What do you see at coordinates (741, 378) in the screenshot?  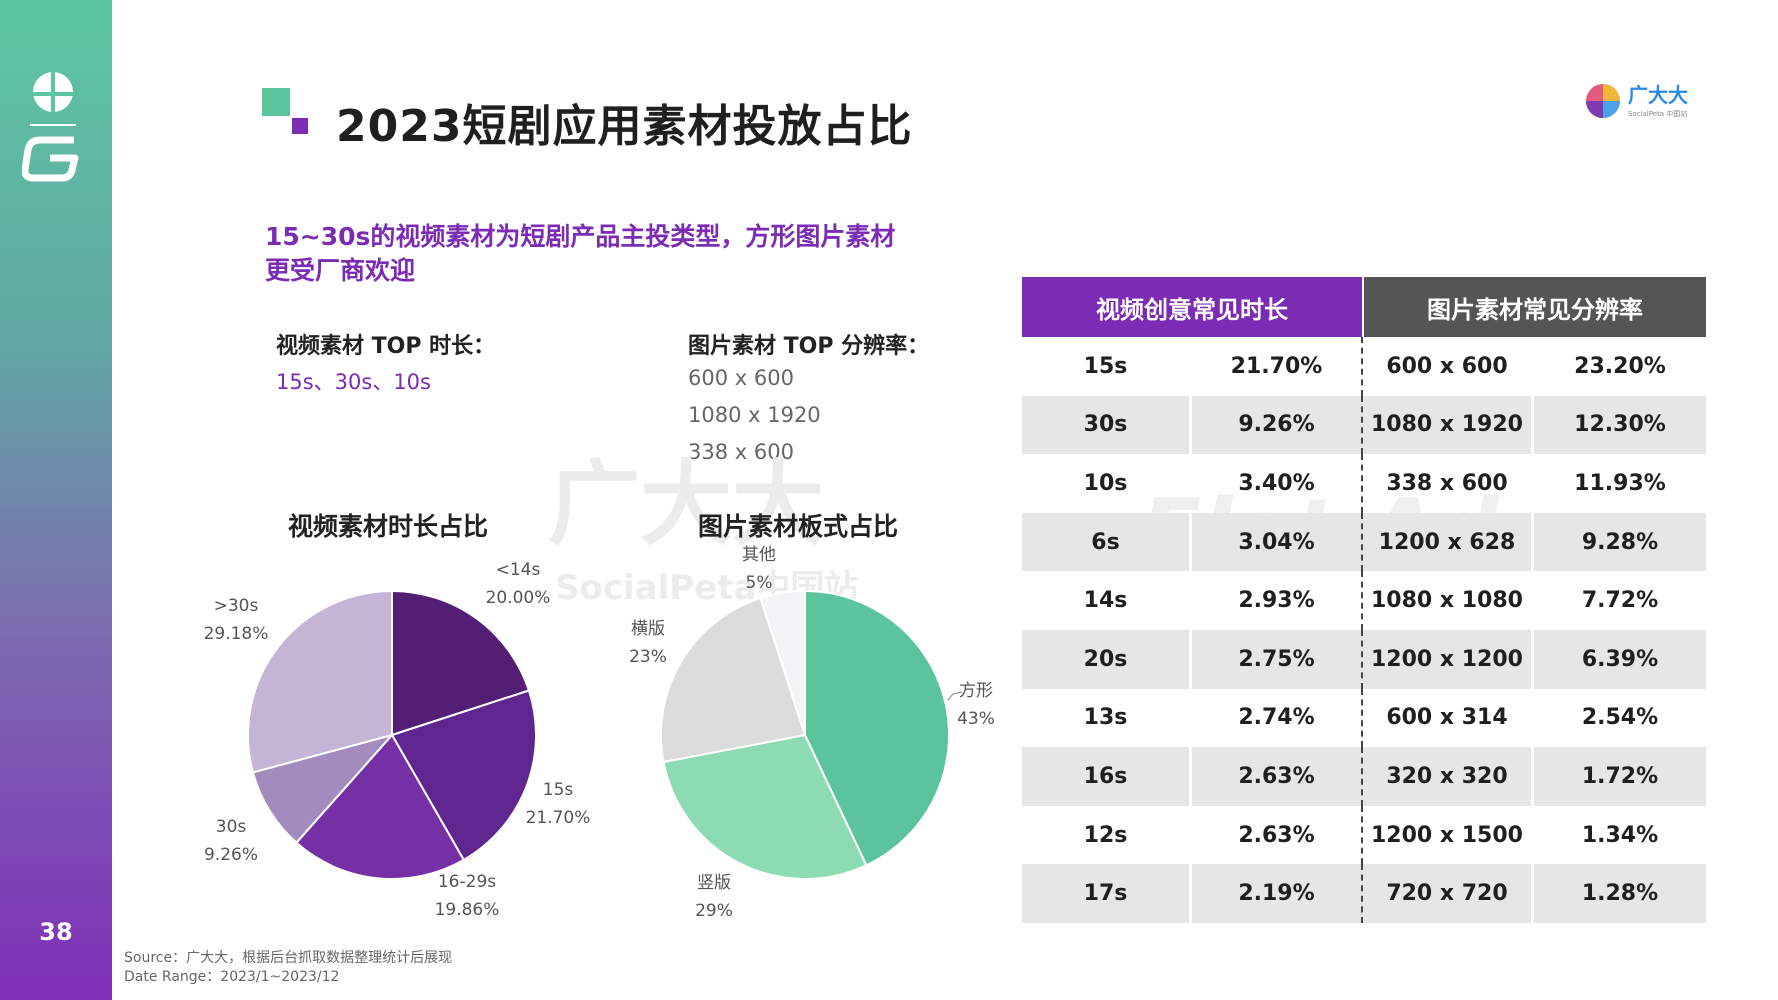 I see `image-top-value-1: 600 x 600` at bounding box center [741, 378].